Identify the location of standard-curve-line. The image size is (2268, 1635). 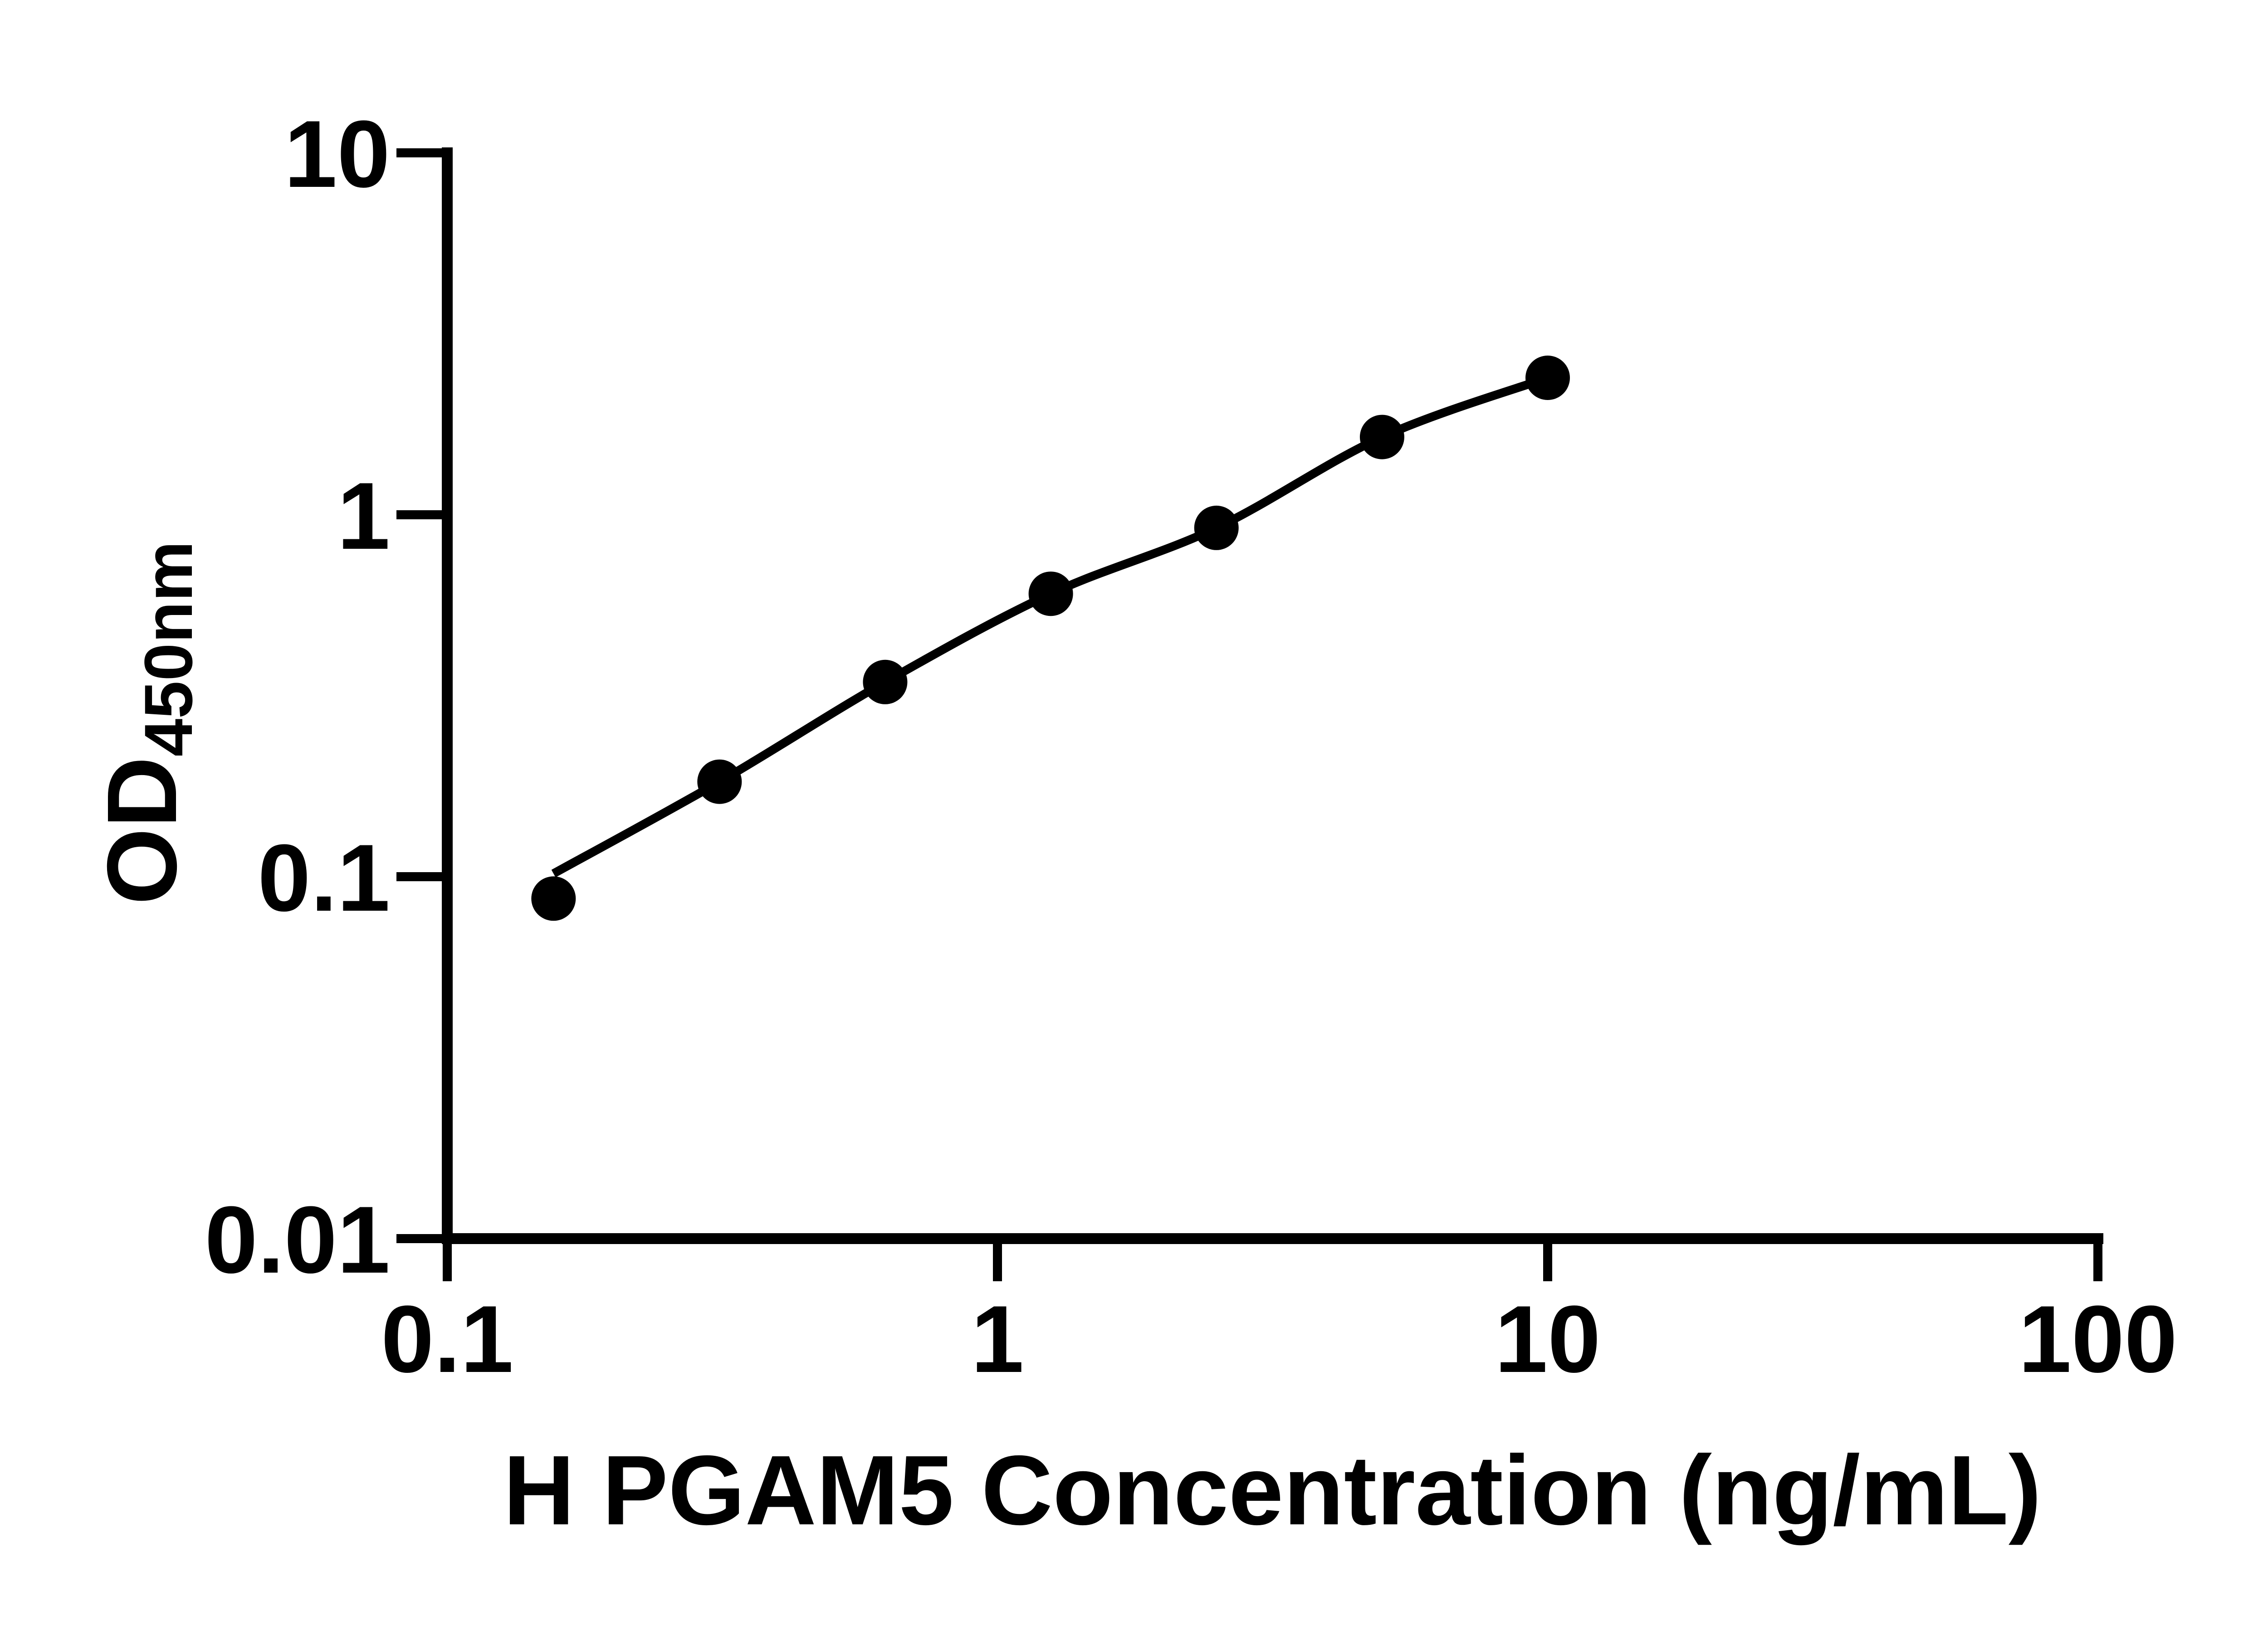
(1050, 626).